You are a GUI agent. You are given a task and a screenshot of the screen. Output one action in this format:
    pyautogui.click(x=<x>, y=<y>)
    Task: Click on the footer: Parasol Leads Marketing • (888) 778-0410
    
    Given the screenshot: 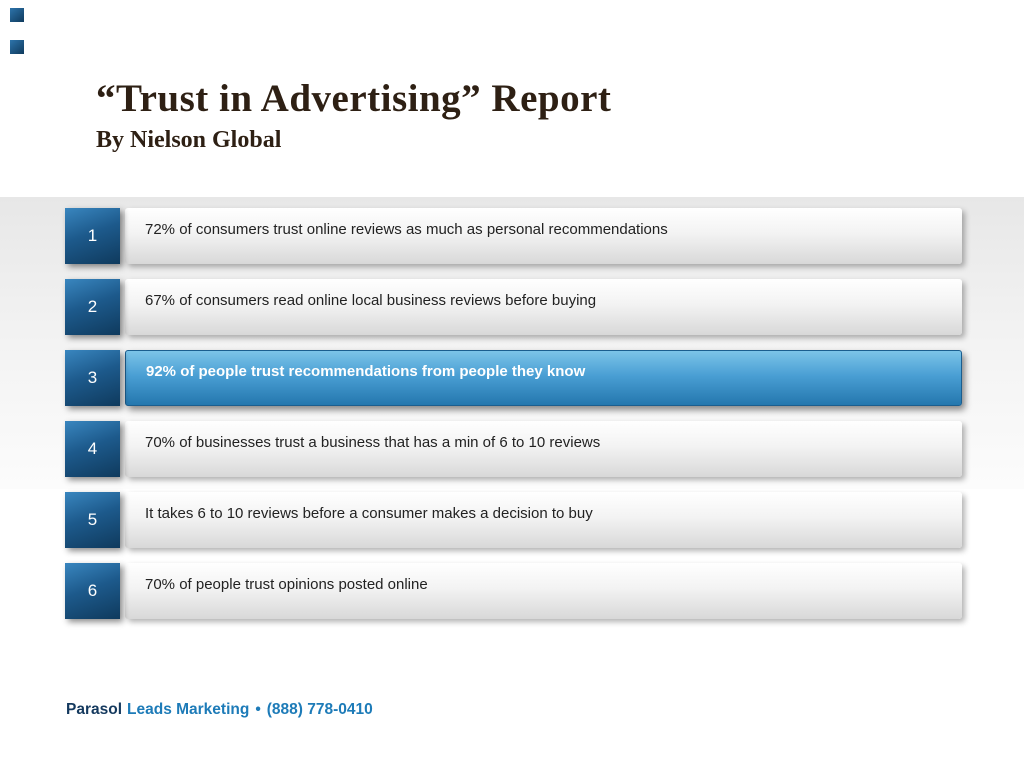 What is the action you would take?
    pyautogui.click(x=219, y=710)
    